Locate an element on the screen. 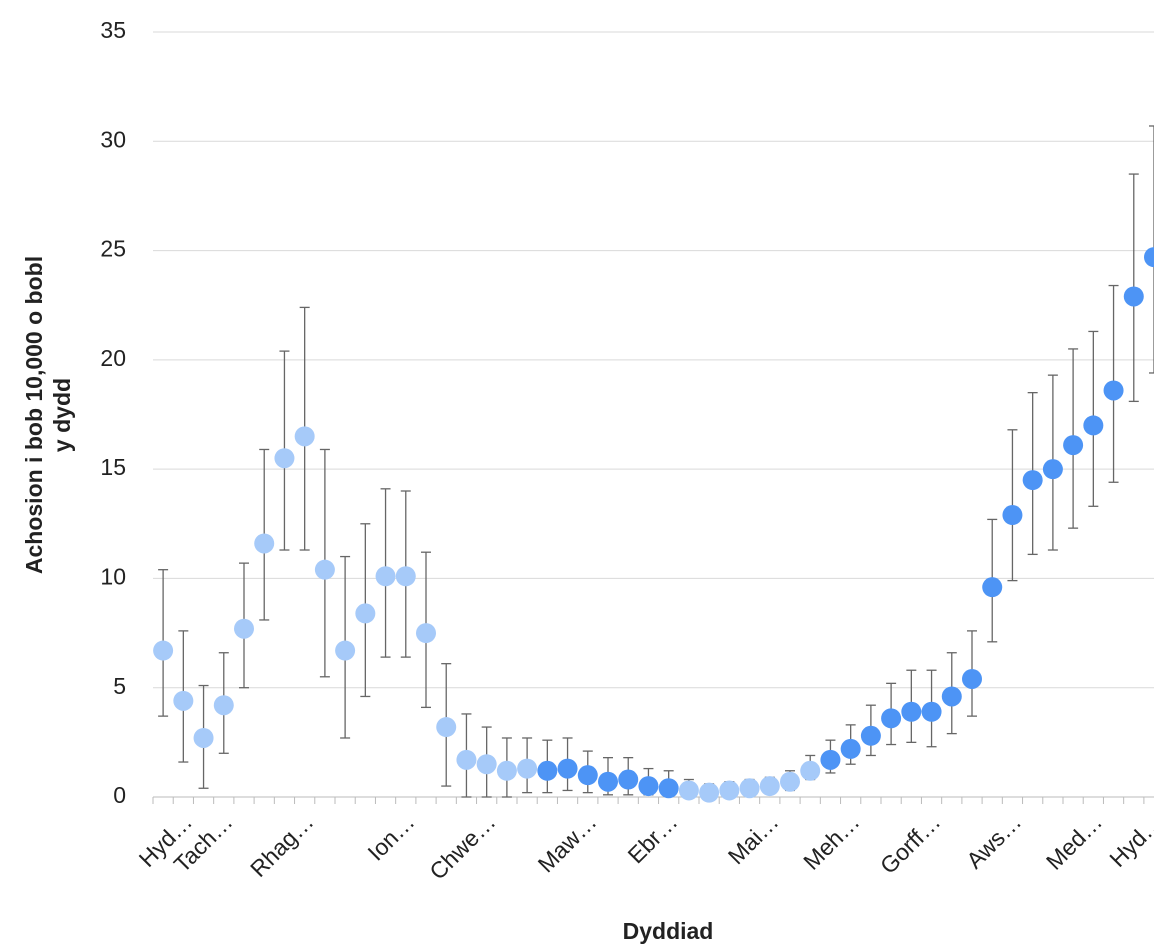 The width and height of the screenshot is (1154, 949). y-tick-label: 5 is located at coordinates (119, 686).